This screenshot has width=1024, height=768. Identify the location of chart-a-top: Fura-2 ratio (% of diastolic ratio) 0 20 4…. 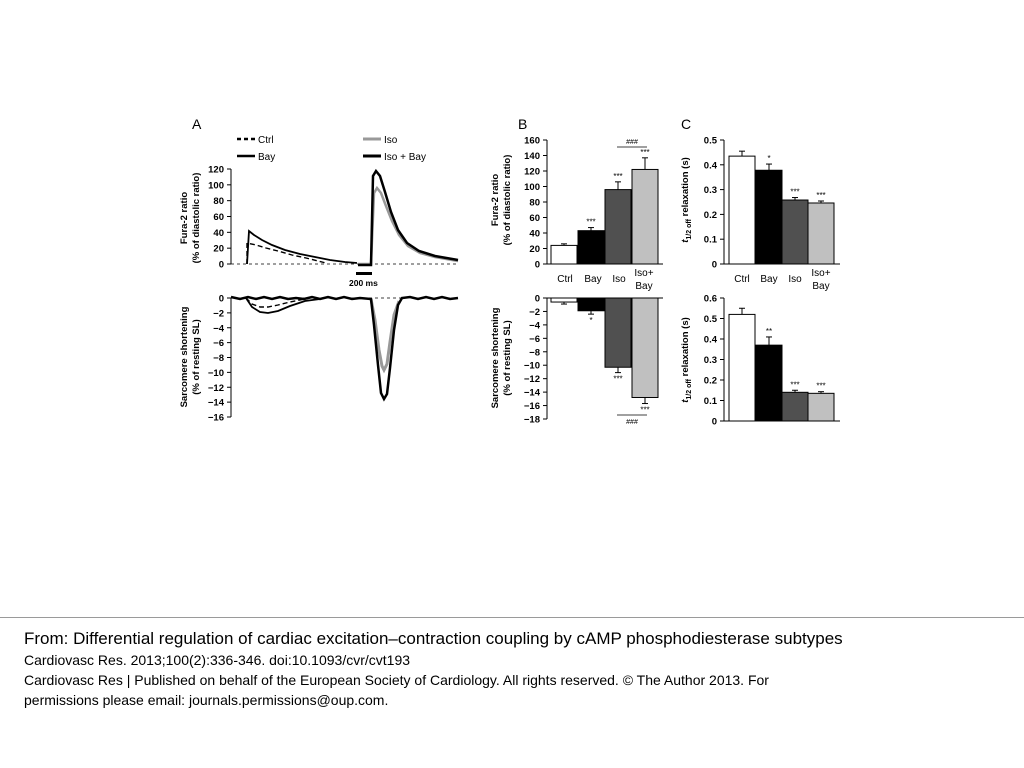
(319, 226).